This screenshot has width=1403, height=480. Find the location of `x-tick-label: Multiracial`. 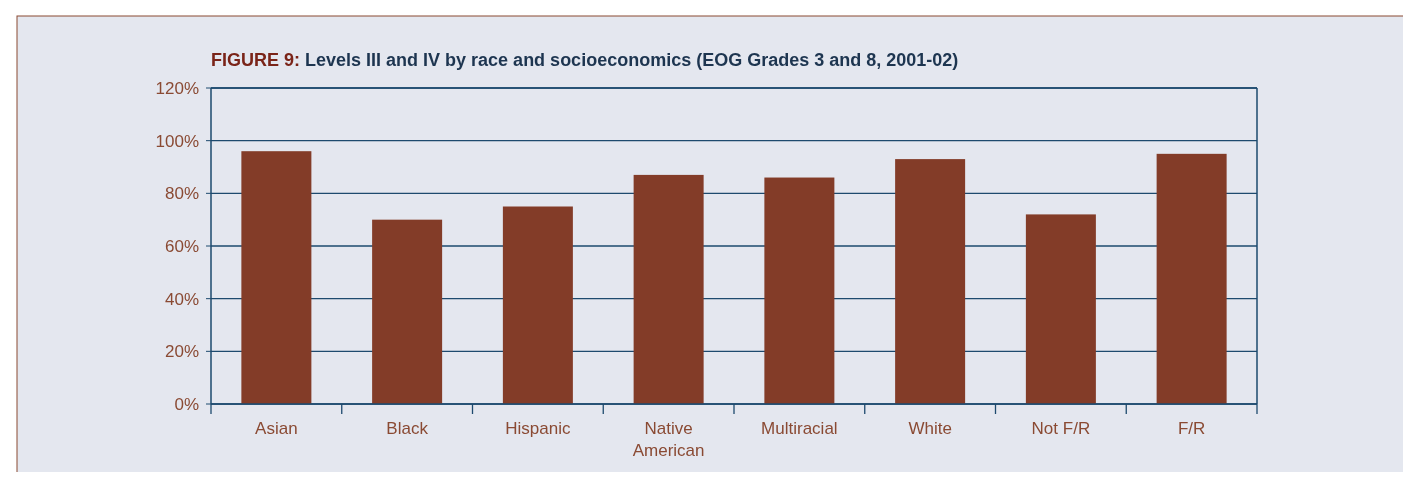

x-tick-label: Multiracial is located at coordinates (799, 428).